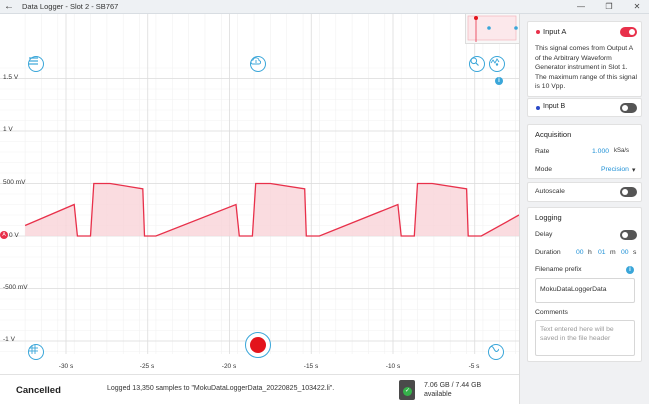  Describe the element at coordinates (452, 390) in the screenshot. I see `storage-info: 7.06 GB / 7.44 GB available` at that location.